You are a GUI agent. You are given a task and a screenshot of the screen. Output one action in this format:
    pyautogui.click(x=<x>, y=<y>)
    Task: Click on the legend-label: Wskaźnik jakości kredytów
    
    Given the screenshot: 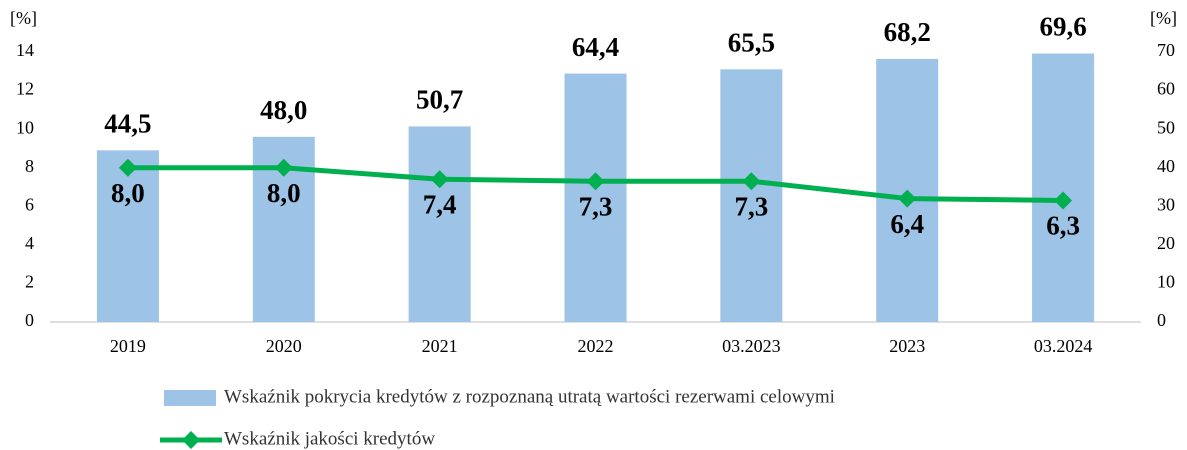 What is the action you would take?
    pyautogui.click(x=329, y=438)
    